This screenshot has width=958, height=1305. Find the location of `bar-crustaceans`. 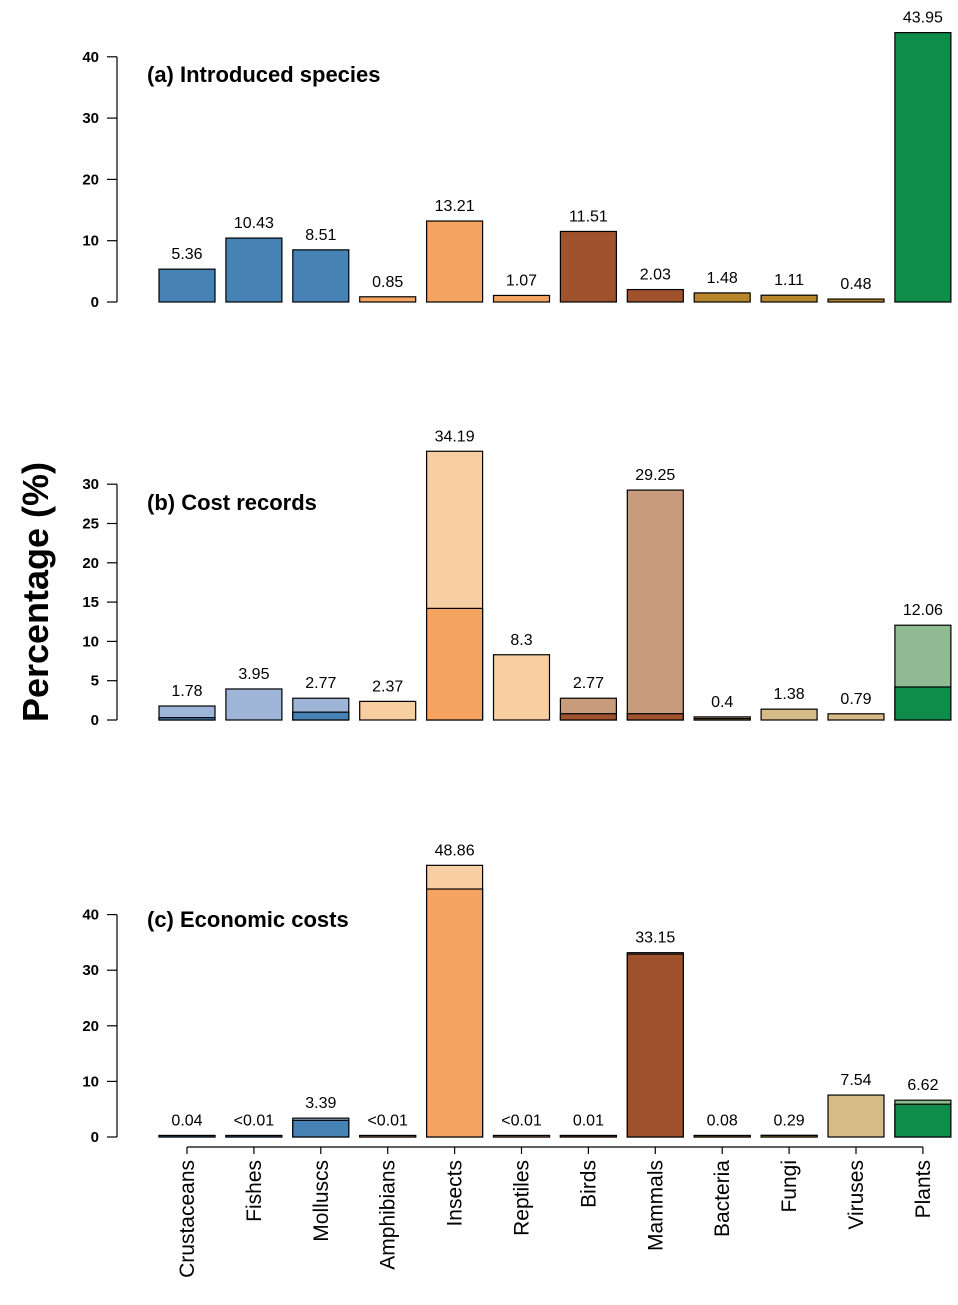

bar-crustaceans is located at coordinates (187, 285).